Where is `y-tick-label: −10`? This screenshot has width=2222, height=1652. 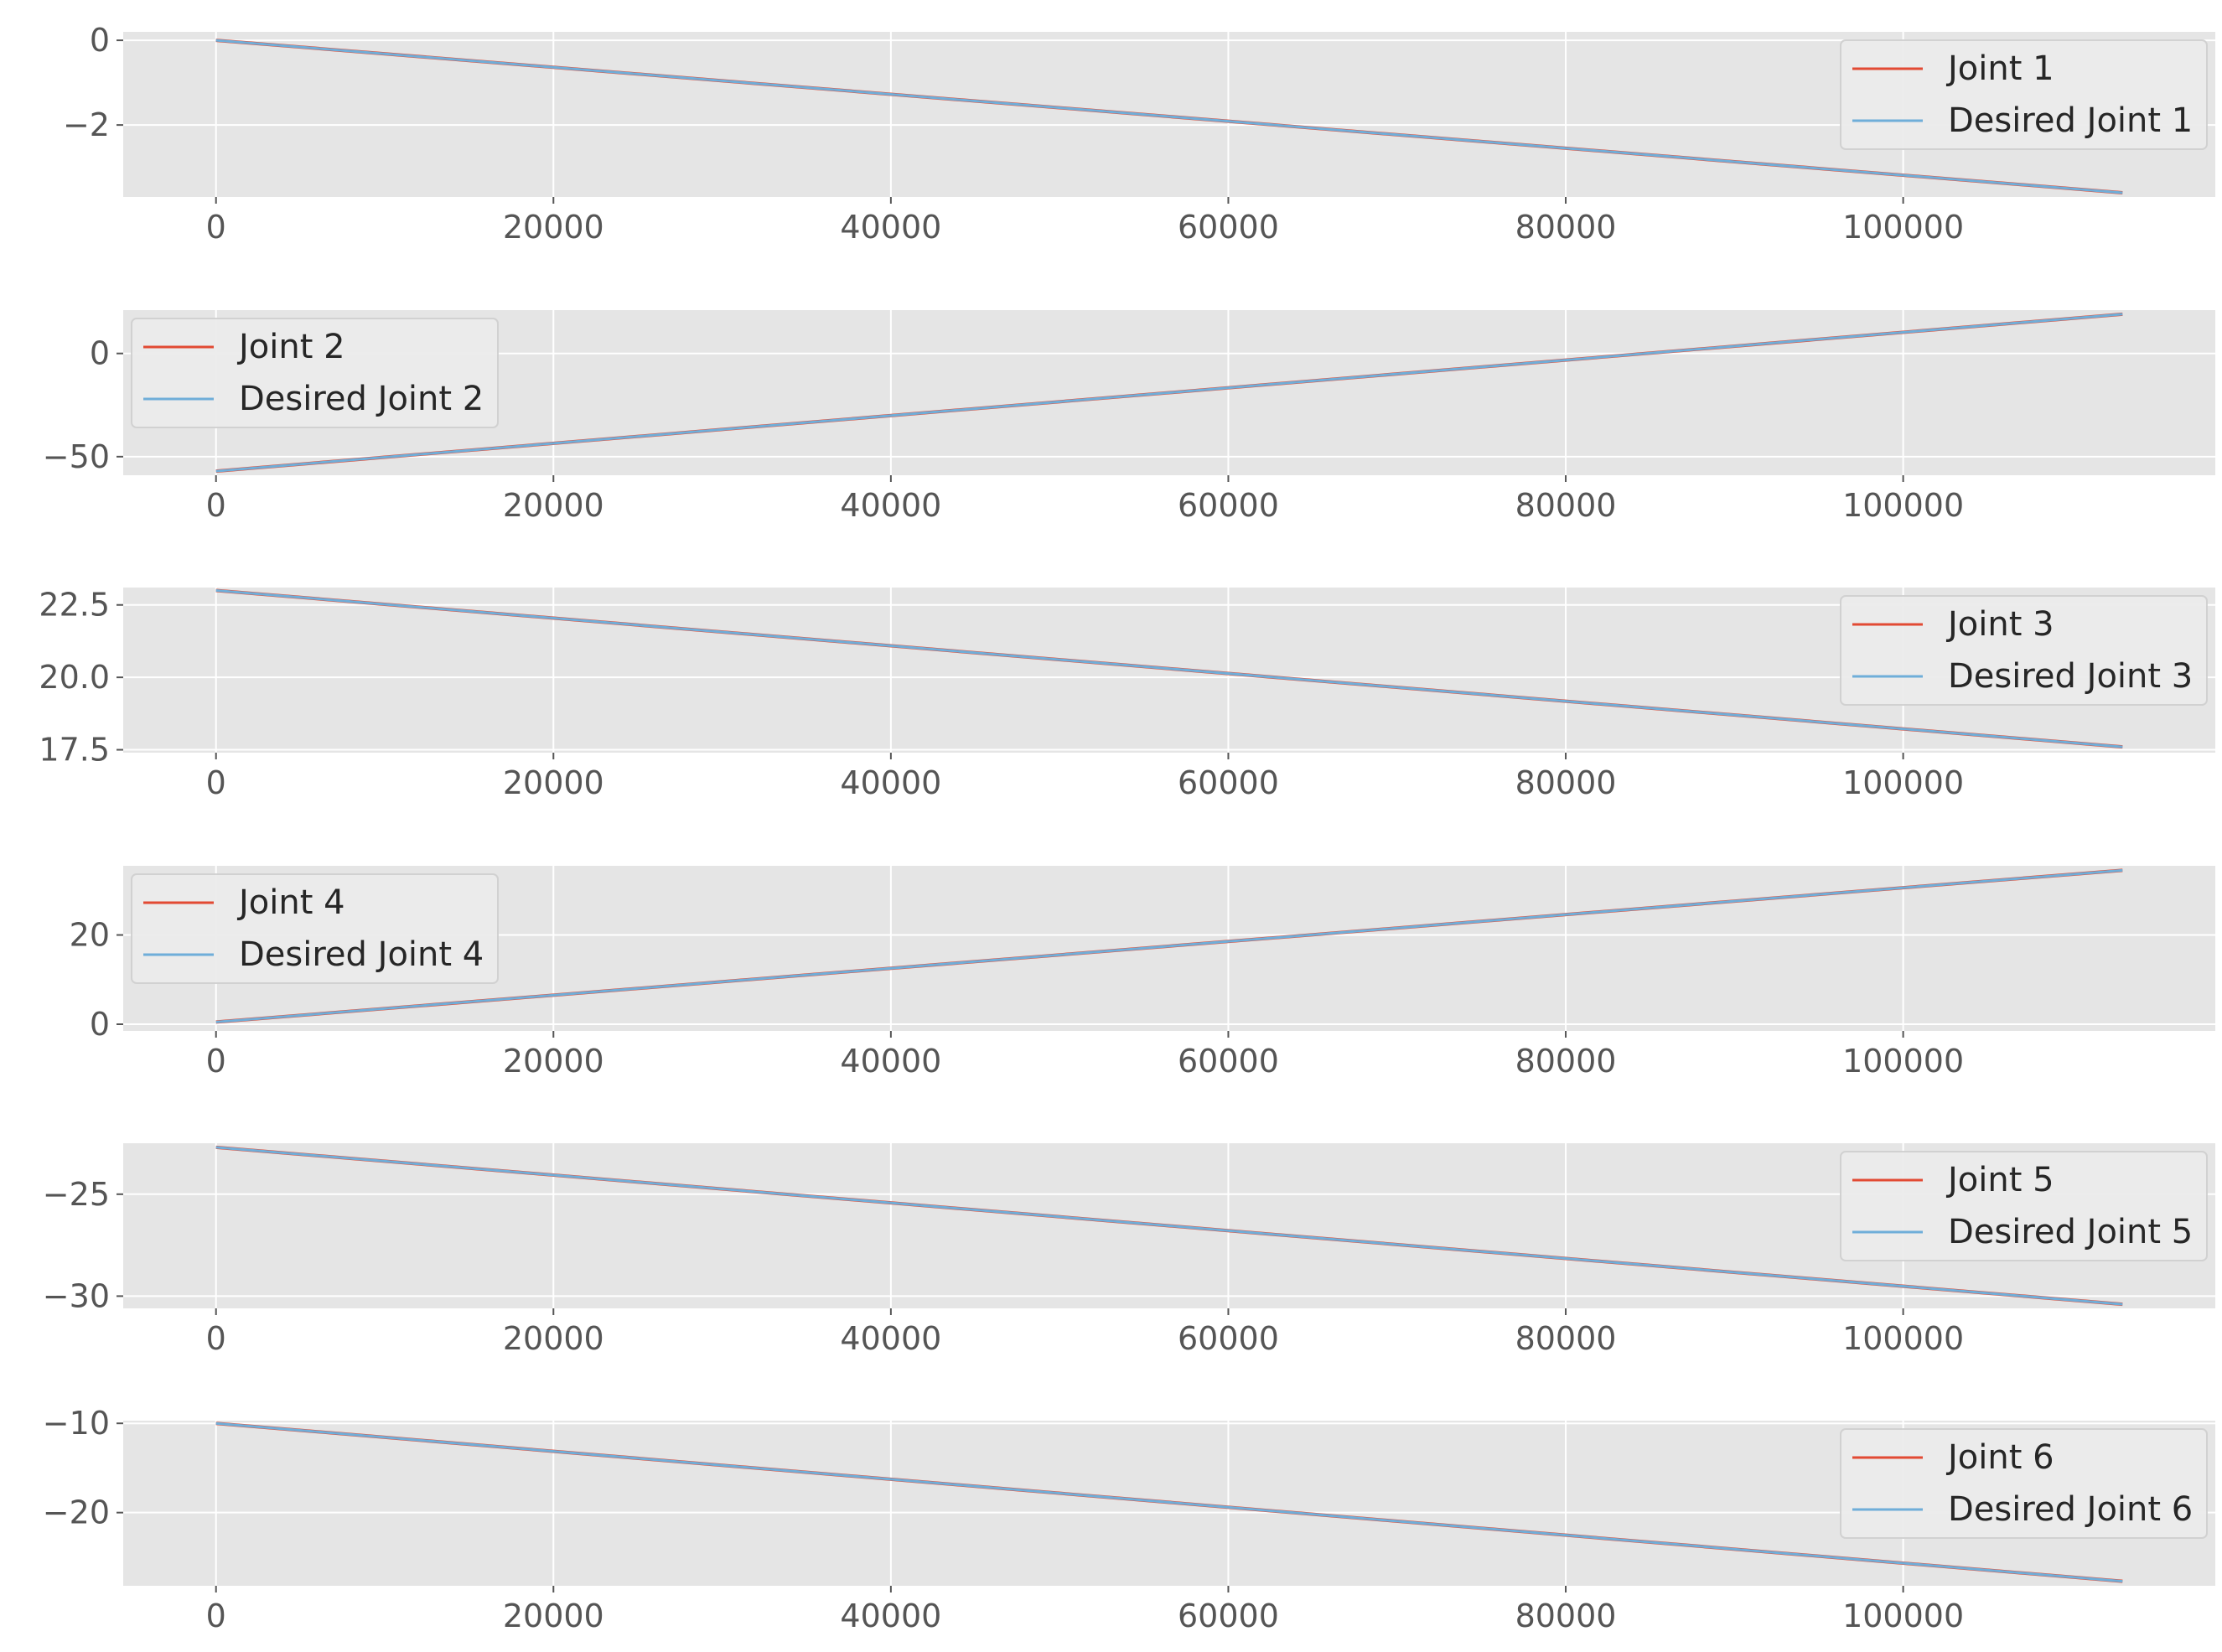 y-tick-label: −10 is located at coordinates (76, 1423).